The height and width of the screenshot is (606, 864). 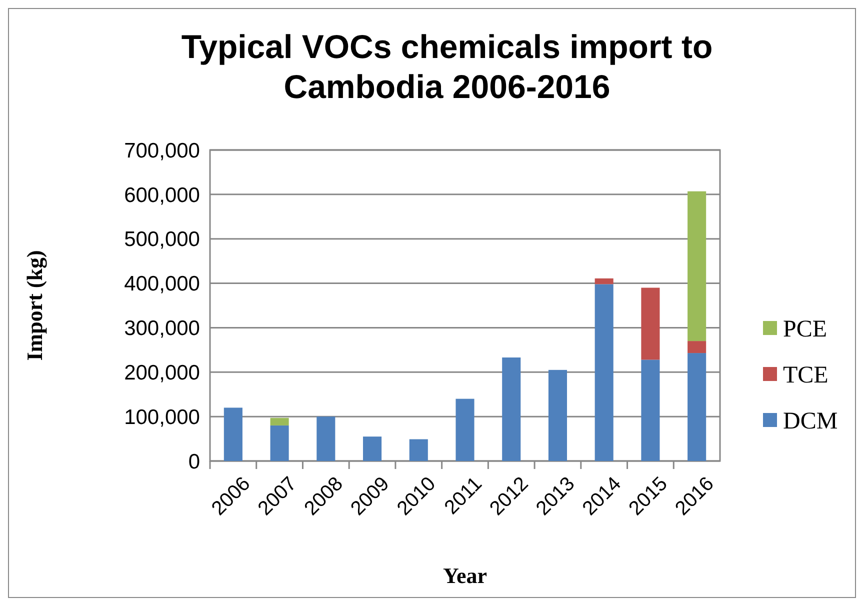 I want to click on x-axis-title: Year, so click(x=465, y=575).